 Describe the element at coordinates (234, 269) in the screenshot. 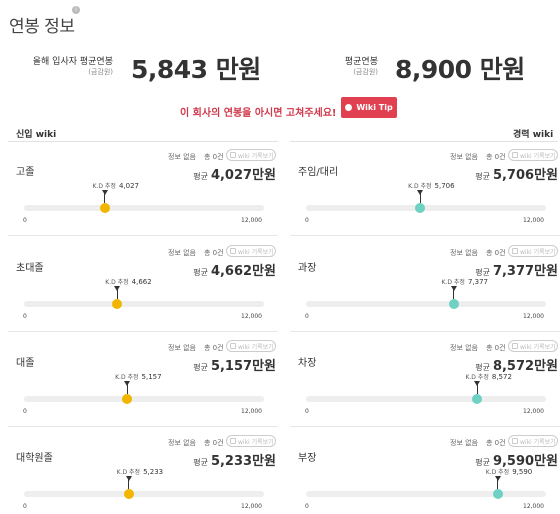

I see `average-salary: 평균 4,662만원` at that location.